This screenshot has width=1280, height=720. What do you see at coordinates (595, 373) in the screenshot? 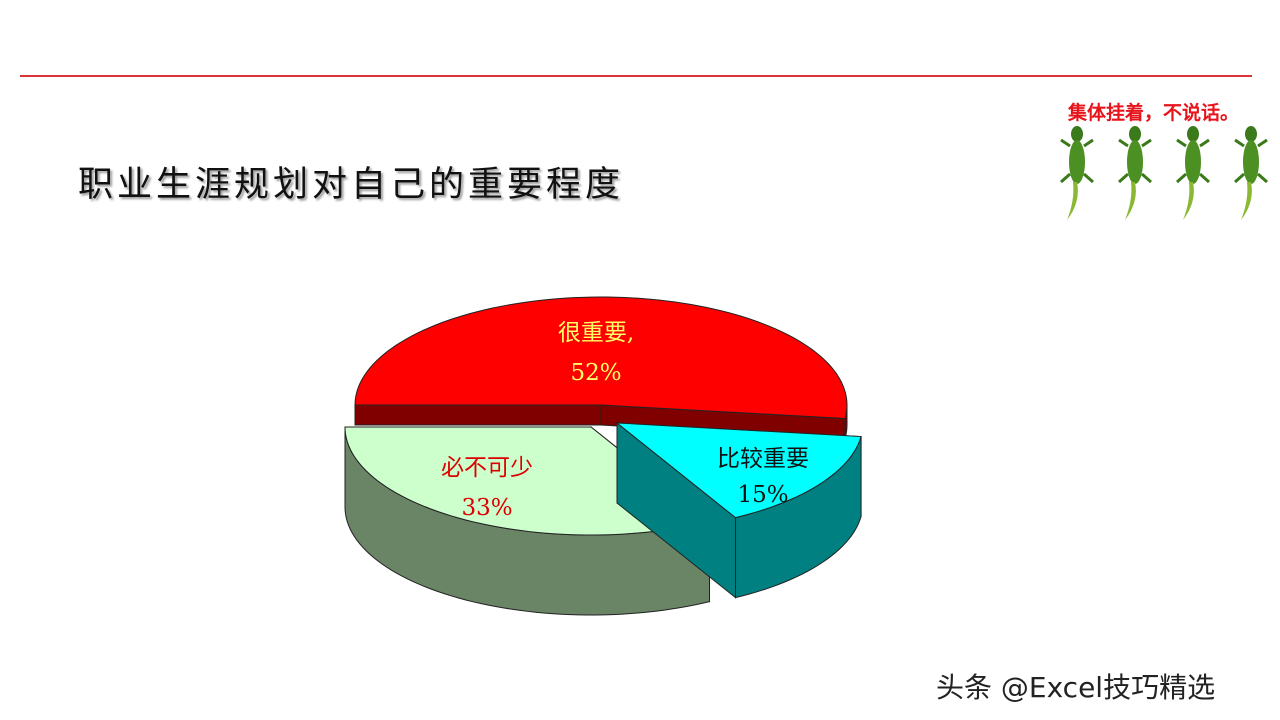
I see `slice-percent: 52%` at bounding box center [595, 373].